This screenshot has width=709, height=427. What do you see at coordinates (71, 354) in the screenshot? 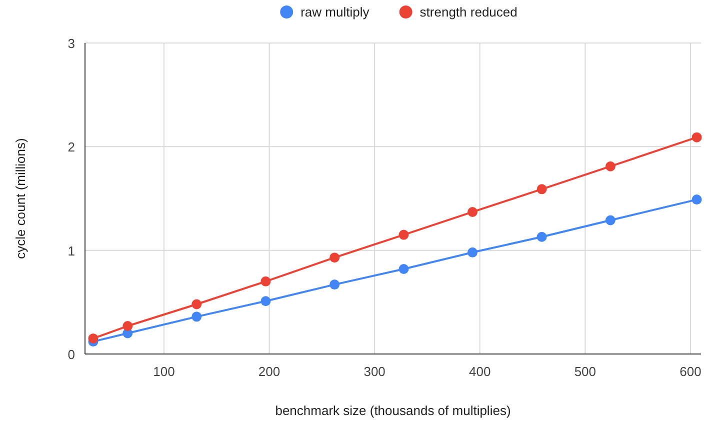
I see `y-tick-label: 0` at bounding box center [71, 354].